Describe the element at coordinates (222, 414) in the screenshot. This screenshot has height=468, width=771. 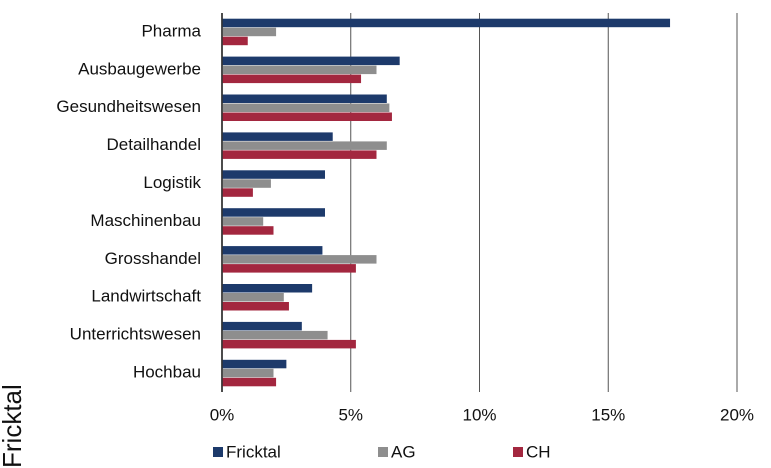
I see `x-tick-label: 0%` at that location.